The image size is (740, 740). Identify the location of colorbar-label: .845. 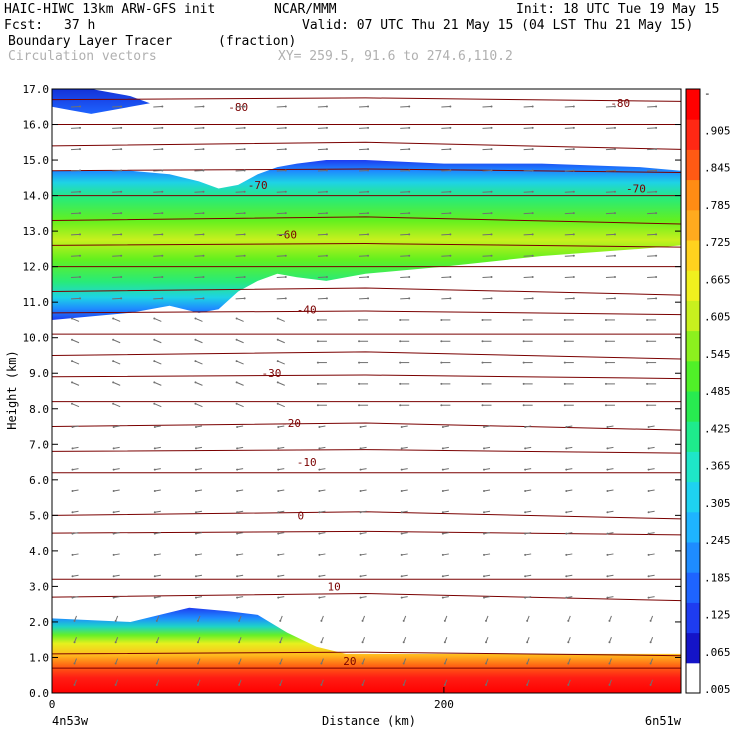
(717, 168).